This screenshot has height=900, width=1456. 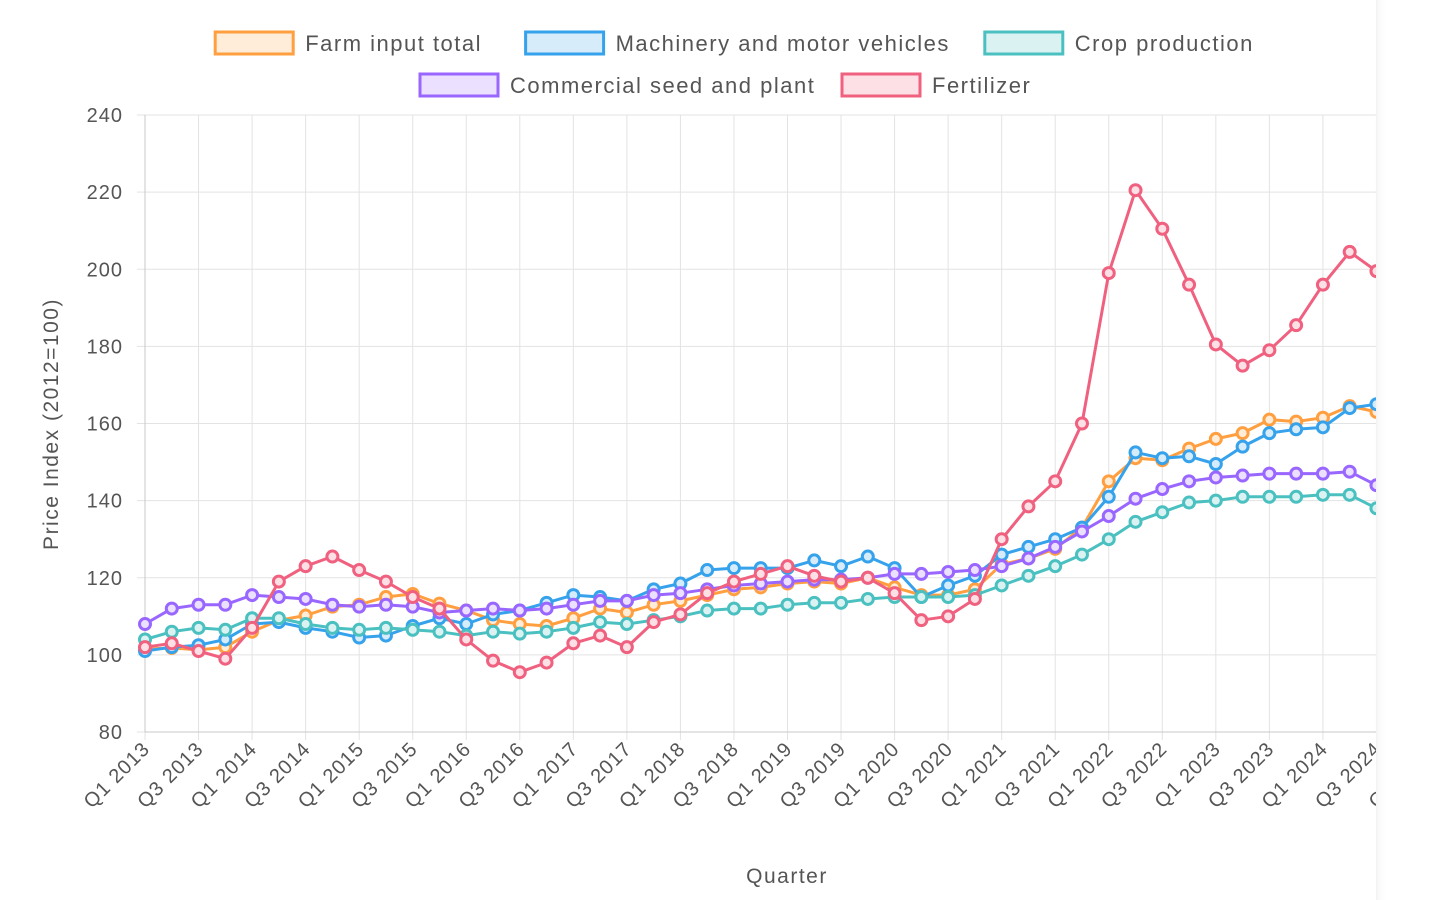 What do you see at coordinates (737, 43) in the screenshot?
I see `legend-item-machinery-and-motor-vehicles: Machinery and motor vehicles` at bounding box center [737, 43].